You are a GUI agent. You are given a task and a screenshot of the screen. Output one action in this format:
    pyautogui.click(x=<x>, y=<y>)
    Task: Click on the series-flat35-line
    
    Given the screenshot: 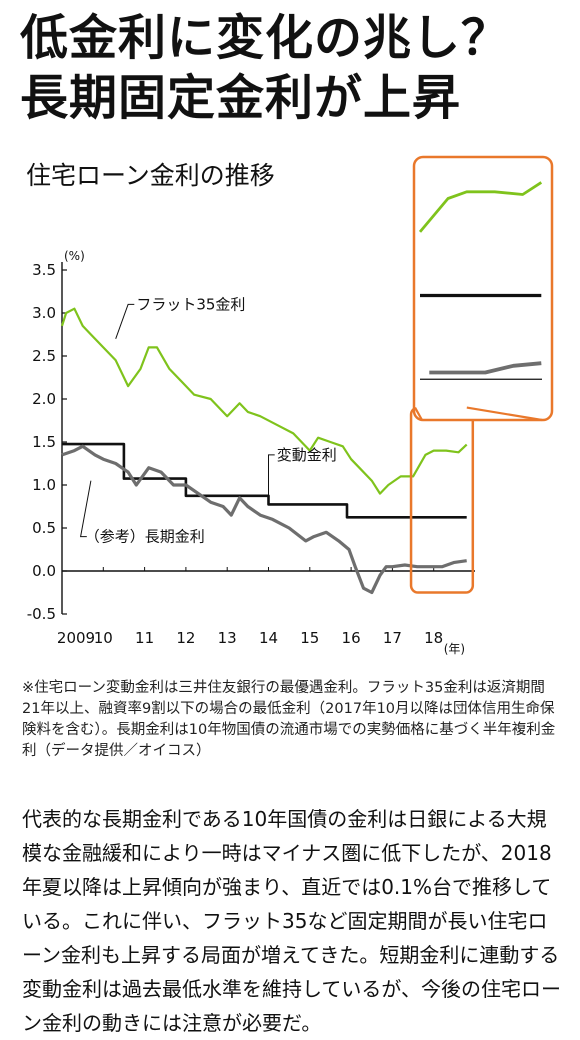 What is the action you would take?
    pyautogui.click(x=264, y=401)
    